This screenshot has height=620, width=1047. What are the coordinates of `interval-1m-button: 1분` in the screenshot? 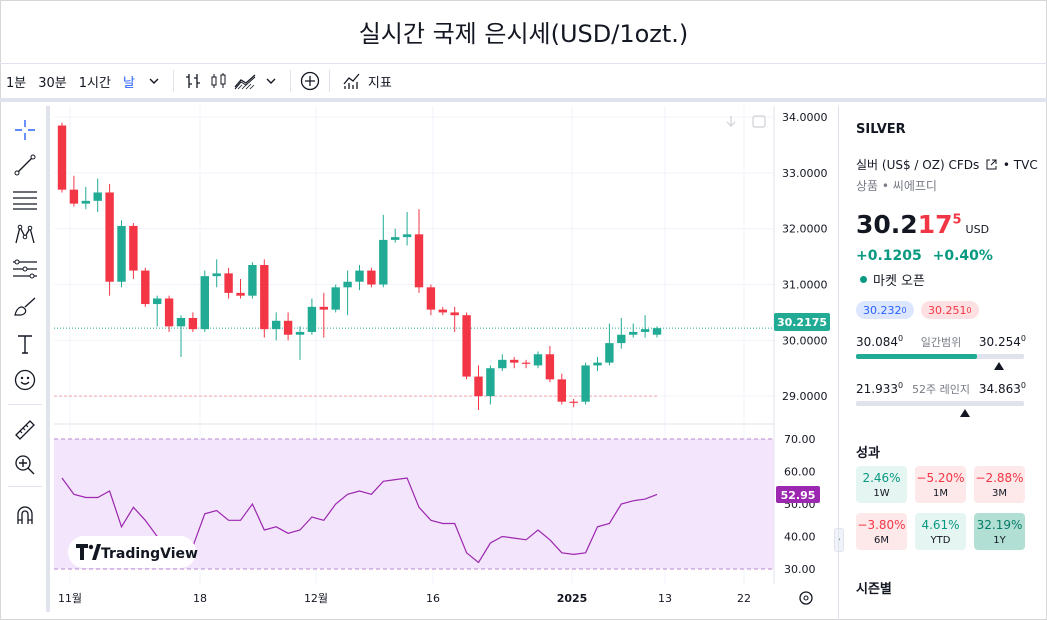 It's located at (16, 81).